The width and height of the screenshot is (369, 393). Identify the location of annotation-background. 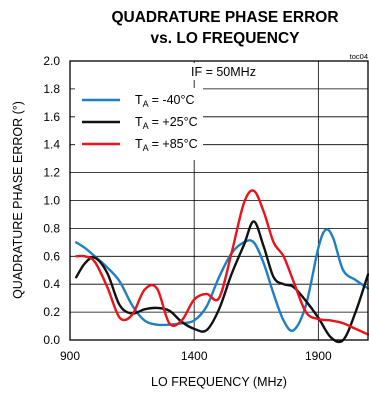
(222, 71).